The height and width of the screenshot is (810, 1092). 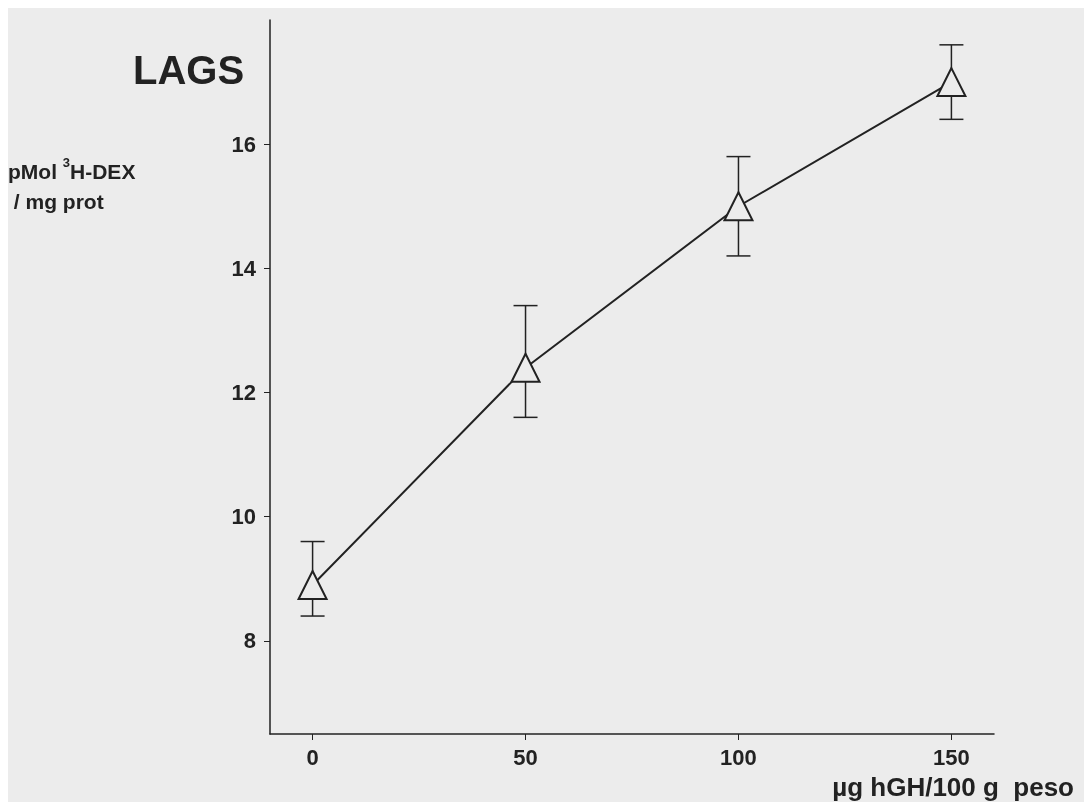 I want to click on x-tick-label: 100, so click(x=738, y=757).